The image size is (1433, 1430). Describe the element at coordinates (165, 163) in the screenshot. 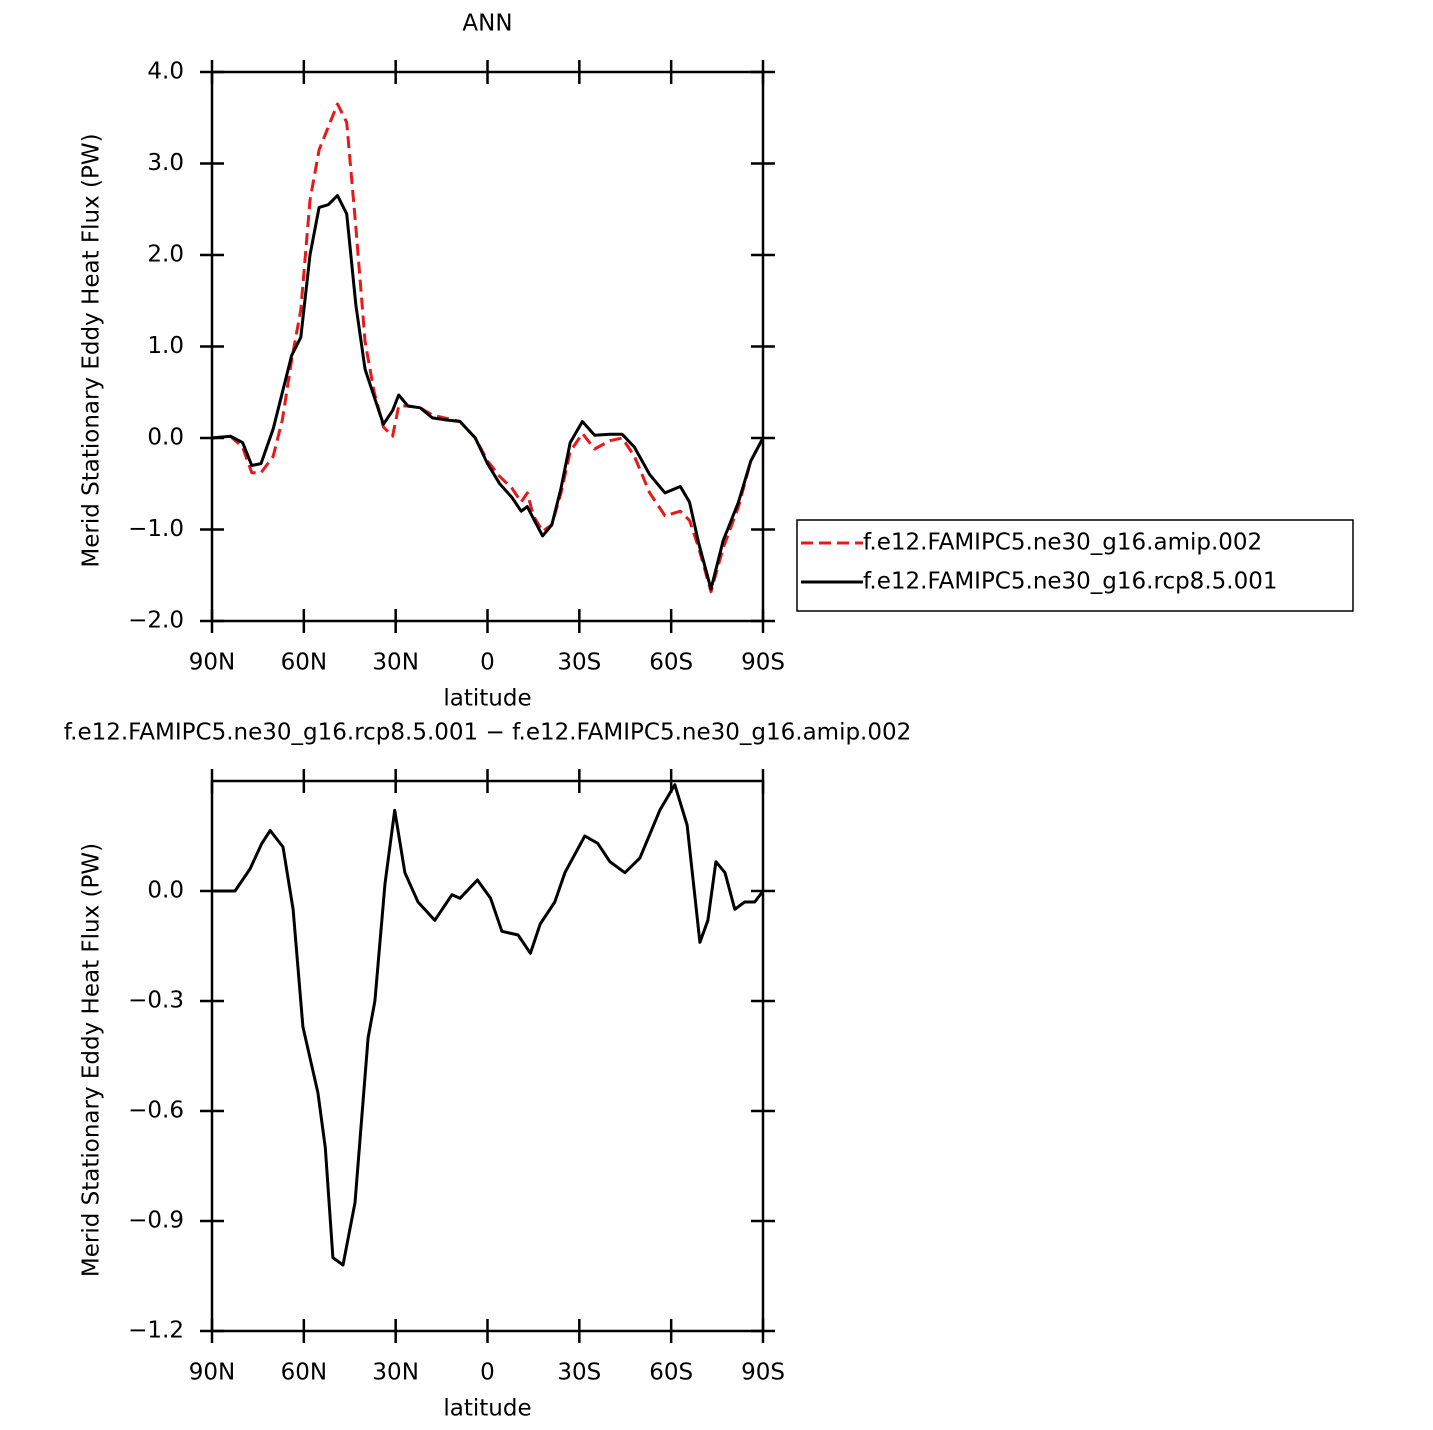

I see `y-tick-label: 3.0` at that location.